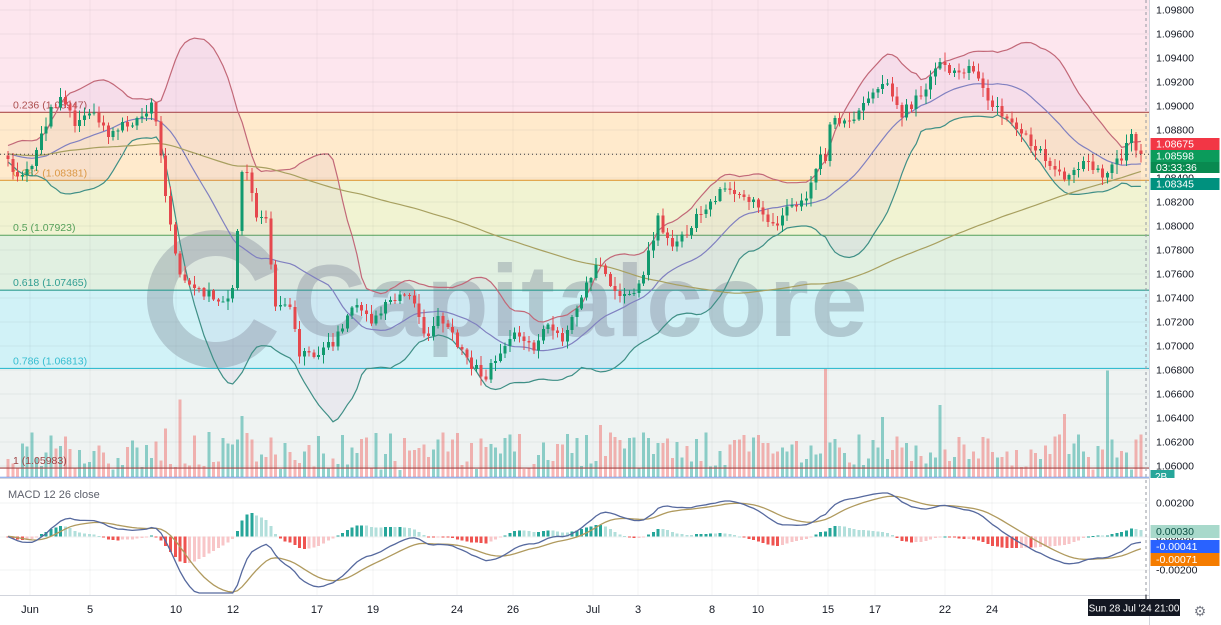 The image size is (1221, 625). What do you see at coordinates (1185, 559) in the screenshot?
I see `macd-badge` at bounding box center [1185, 559].